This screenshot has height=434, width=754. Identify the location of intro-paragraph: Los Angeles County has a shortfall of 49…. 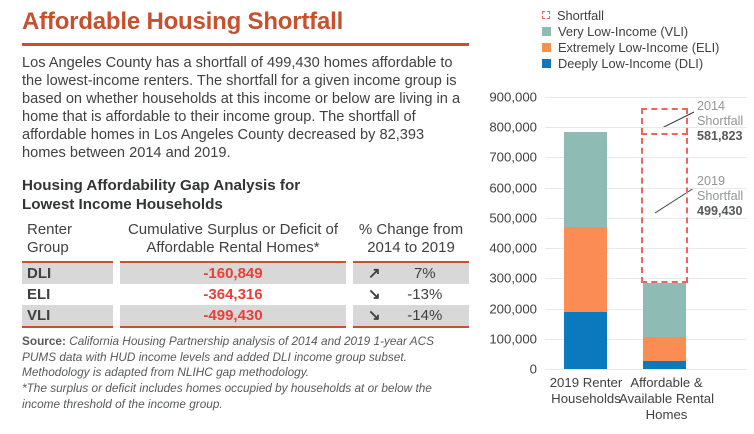
(241, 108).